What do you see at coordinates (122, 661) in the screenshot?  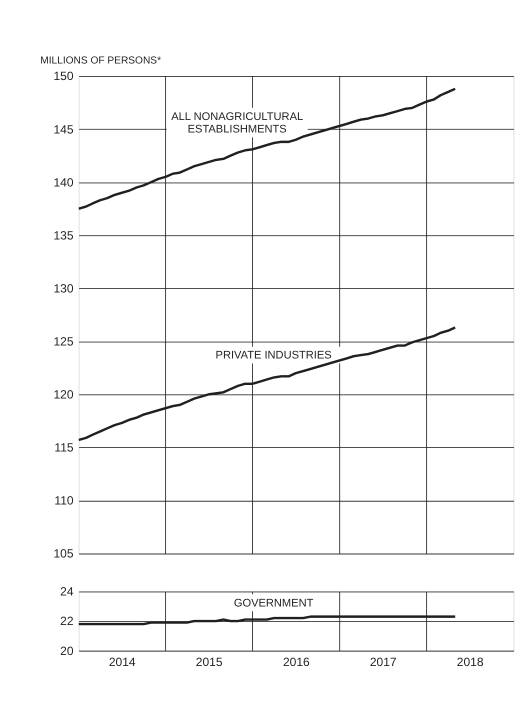 I see `x-tick-label: 2014` at bounding box center [122, 661].